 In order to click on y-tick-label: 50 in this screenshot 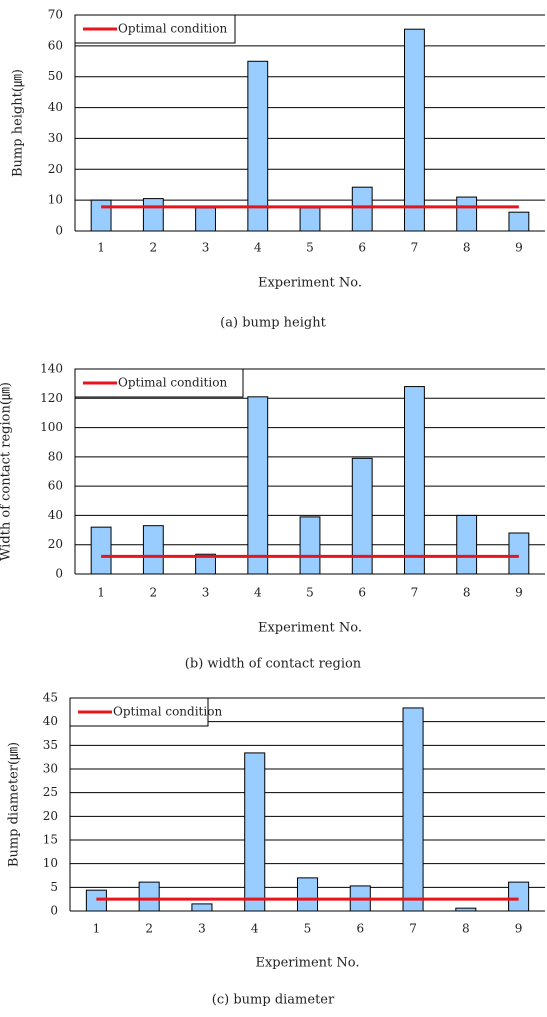, I will do `click(55, 76)`.